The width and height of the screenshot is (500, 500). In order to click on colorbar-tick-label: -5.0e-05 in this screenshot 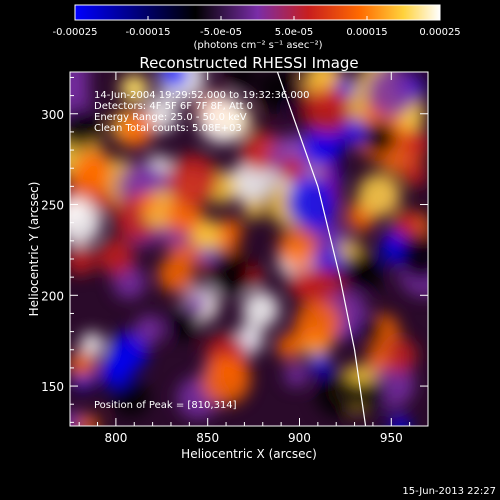, I will do `click(221, 32)`.